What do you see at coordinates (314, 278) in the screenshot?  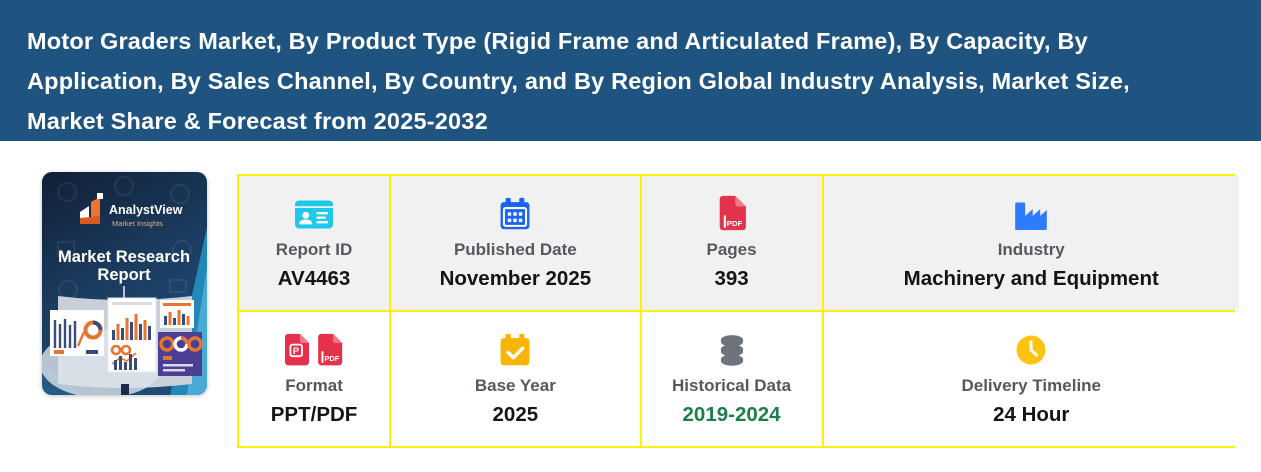 I see `info-value: AV4463` at bounding box center [314, 278].